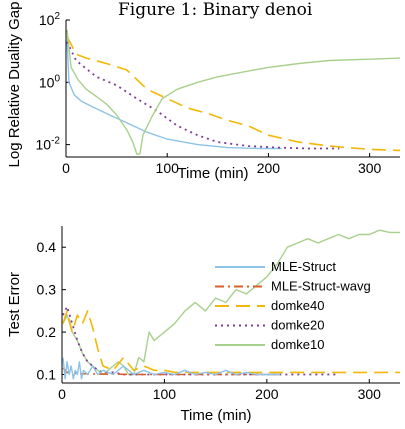  I want to click on series-line-domke40, so click(231, 342).